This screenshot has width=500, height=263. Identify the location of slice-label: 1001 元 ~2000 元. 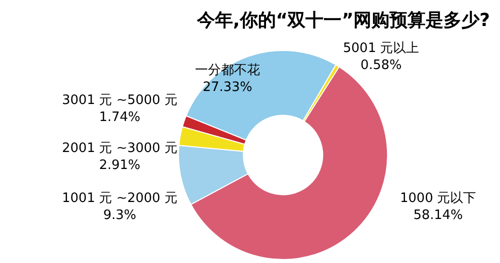
(120, 198).